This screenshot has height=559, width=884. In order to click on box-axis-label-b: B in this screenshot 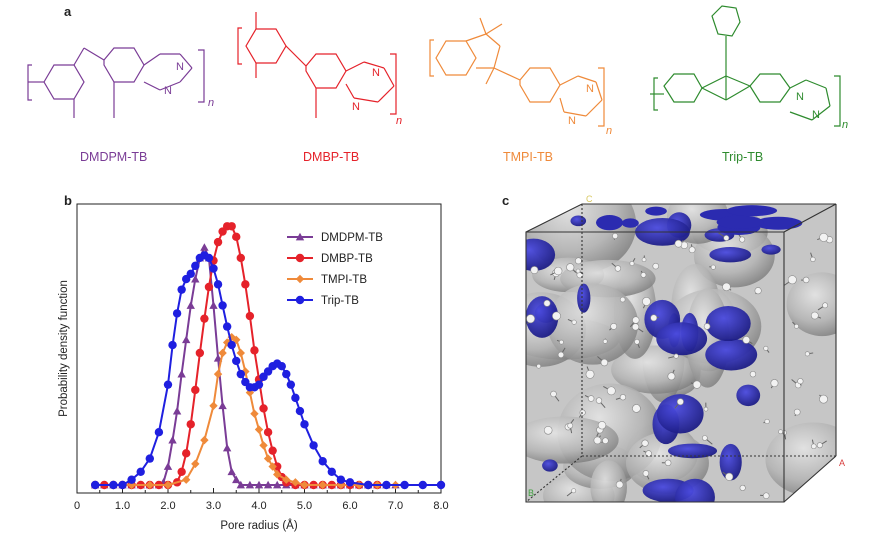, I will do `click(531, 493)`.